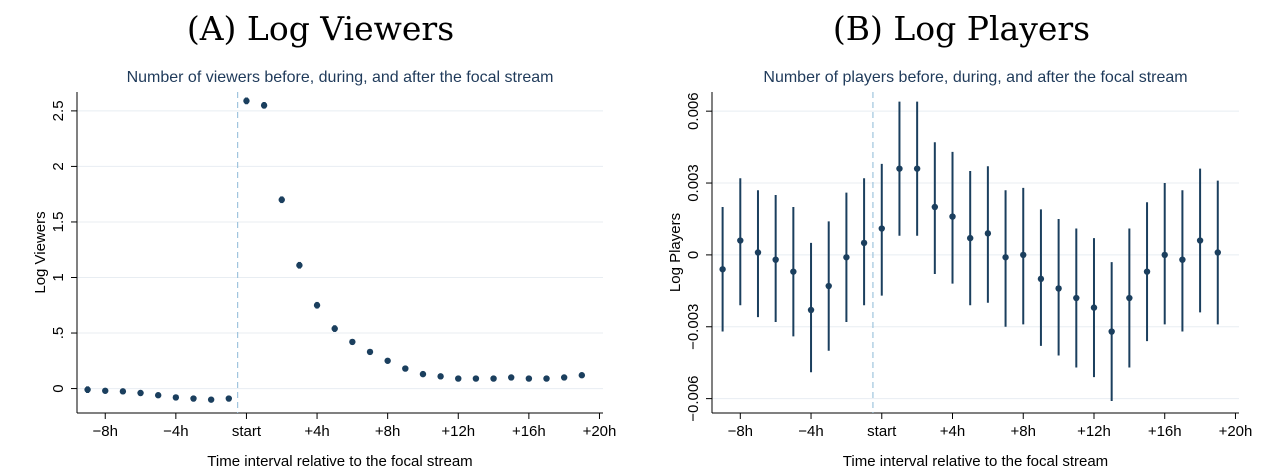 This screenshot has height=474, width=1282. What do you see at coordinates (675, 252) in the screenshot?
I see `y-axis-title: Log Players` at bounding box center [675, 252].